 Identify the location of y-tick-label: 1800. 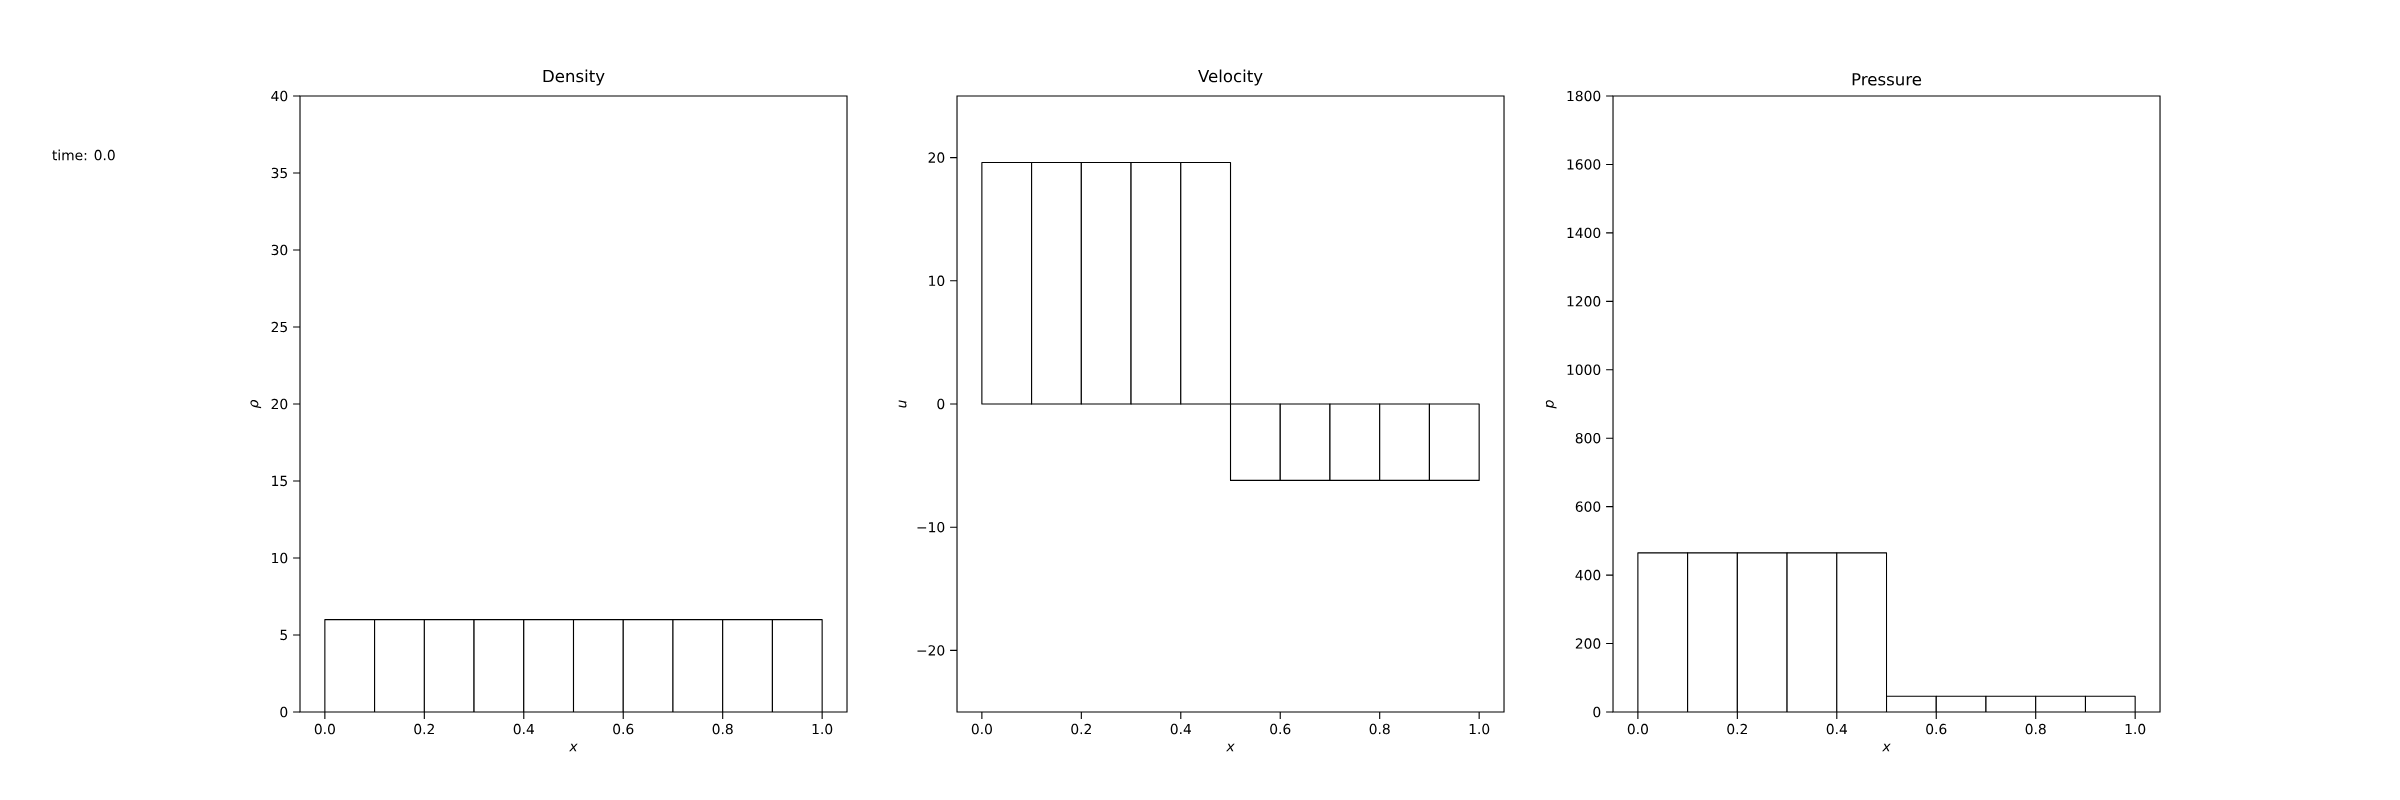
(1584, 96).